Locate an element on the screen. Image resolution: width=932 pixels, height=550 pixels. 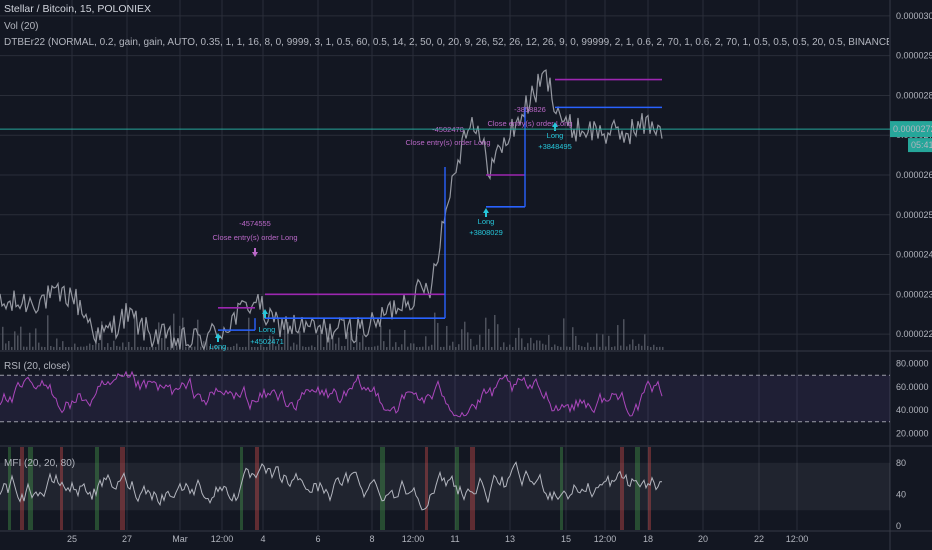
countdown-label: 05:41 is located at coordinates (921, 145).